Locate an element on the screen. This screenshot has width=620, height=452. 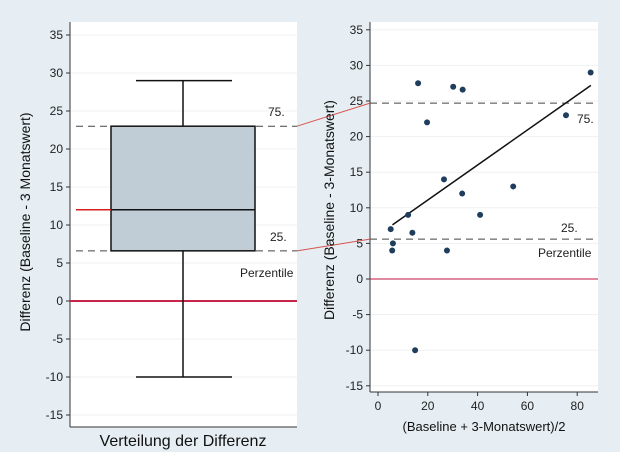
scatter-p25-label: 25. is located at coordinates (569, 228).